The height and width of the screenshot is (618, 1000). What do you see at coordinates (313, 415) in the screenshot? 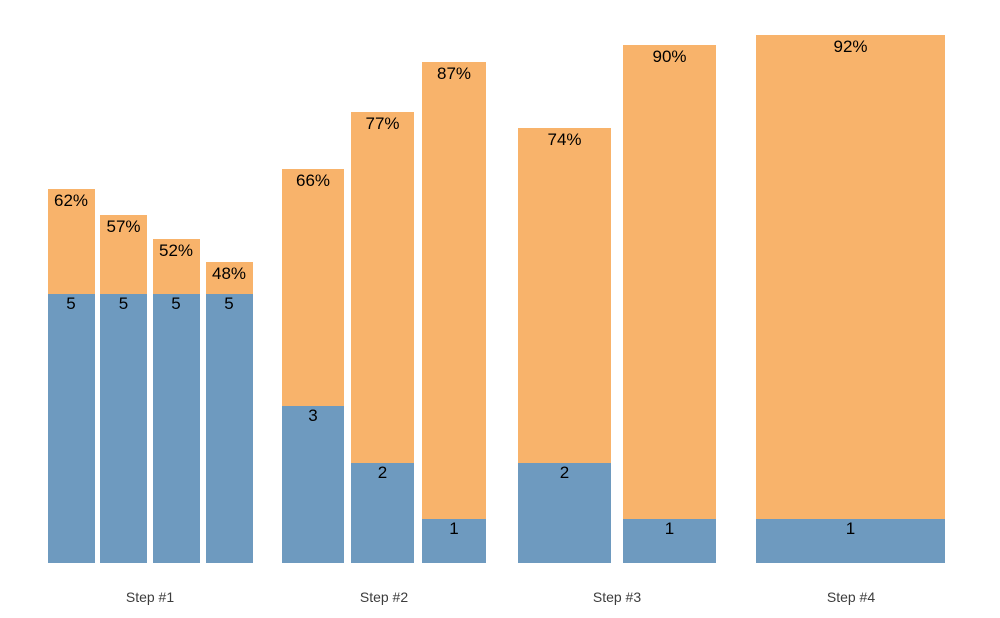
I see `bar-count-label: 3` at bounding box center [313, 415].